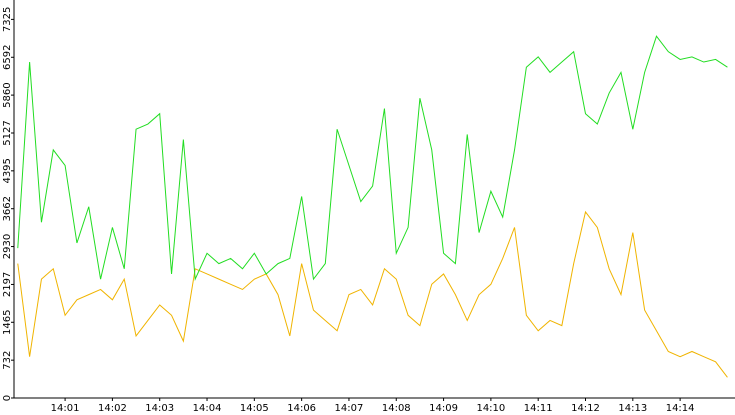  Describe the element at coordinates (301, 408) in the screenshot. I see `x-tick-label: 14:06` at that location.